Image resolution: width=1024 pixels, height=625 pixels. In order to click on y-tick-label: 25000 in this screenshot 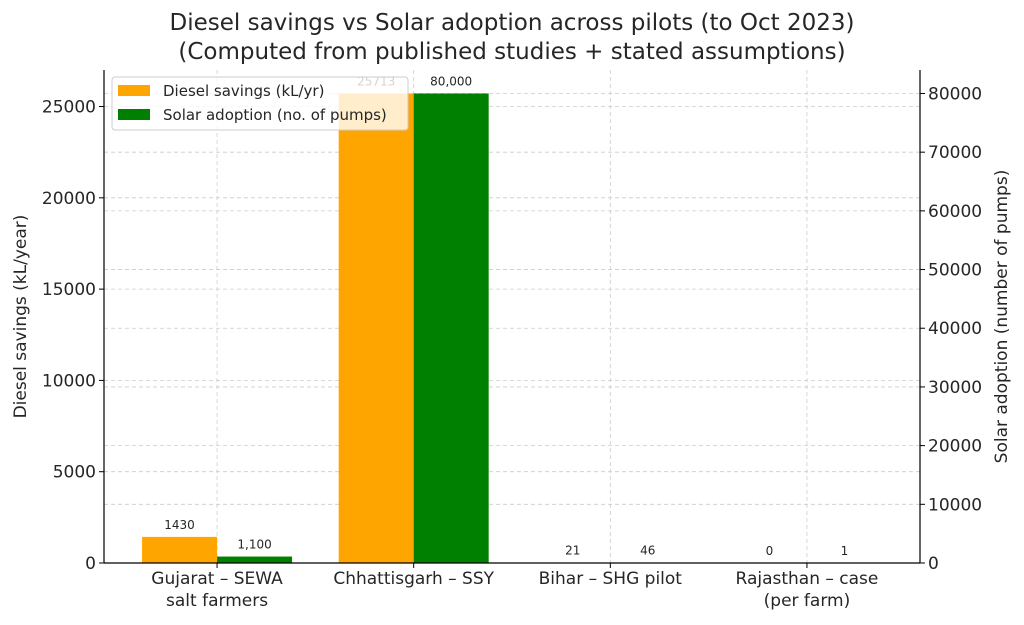, I will do `click(69, 108)`.